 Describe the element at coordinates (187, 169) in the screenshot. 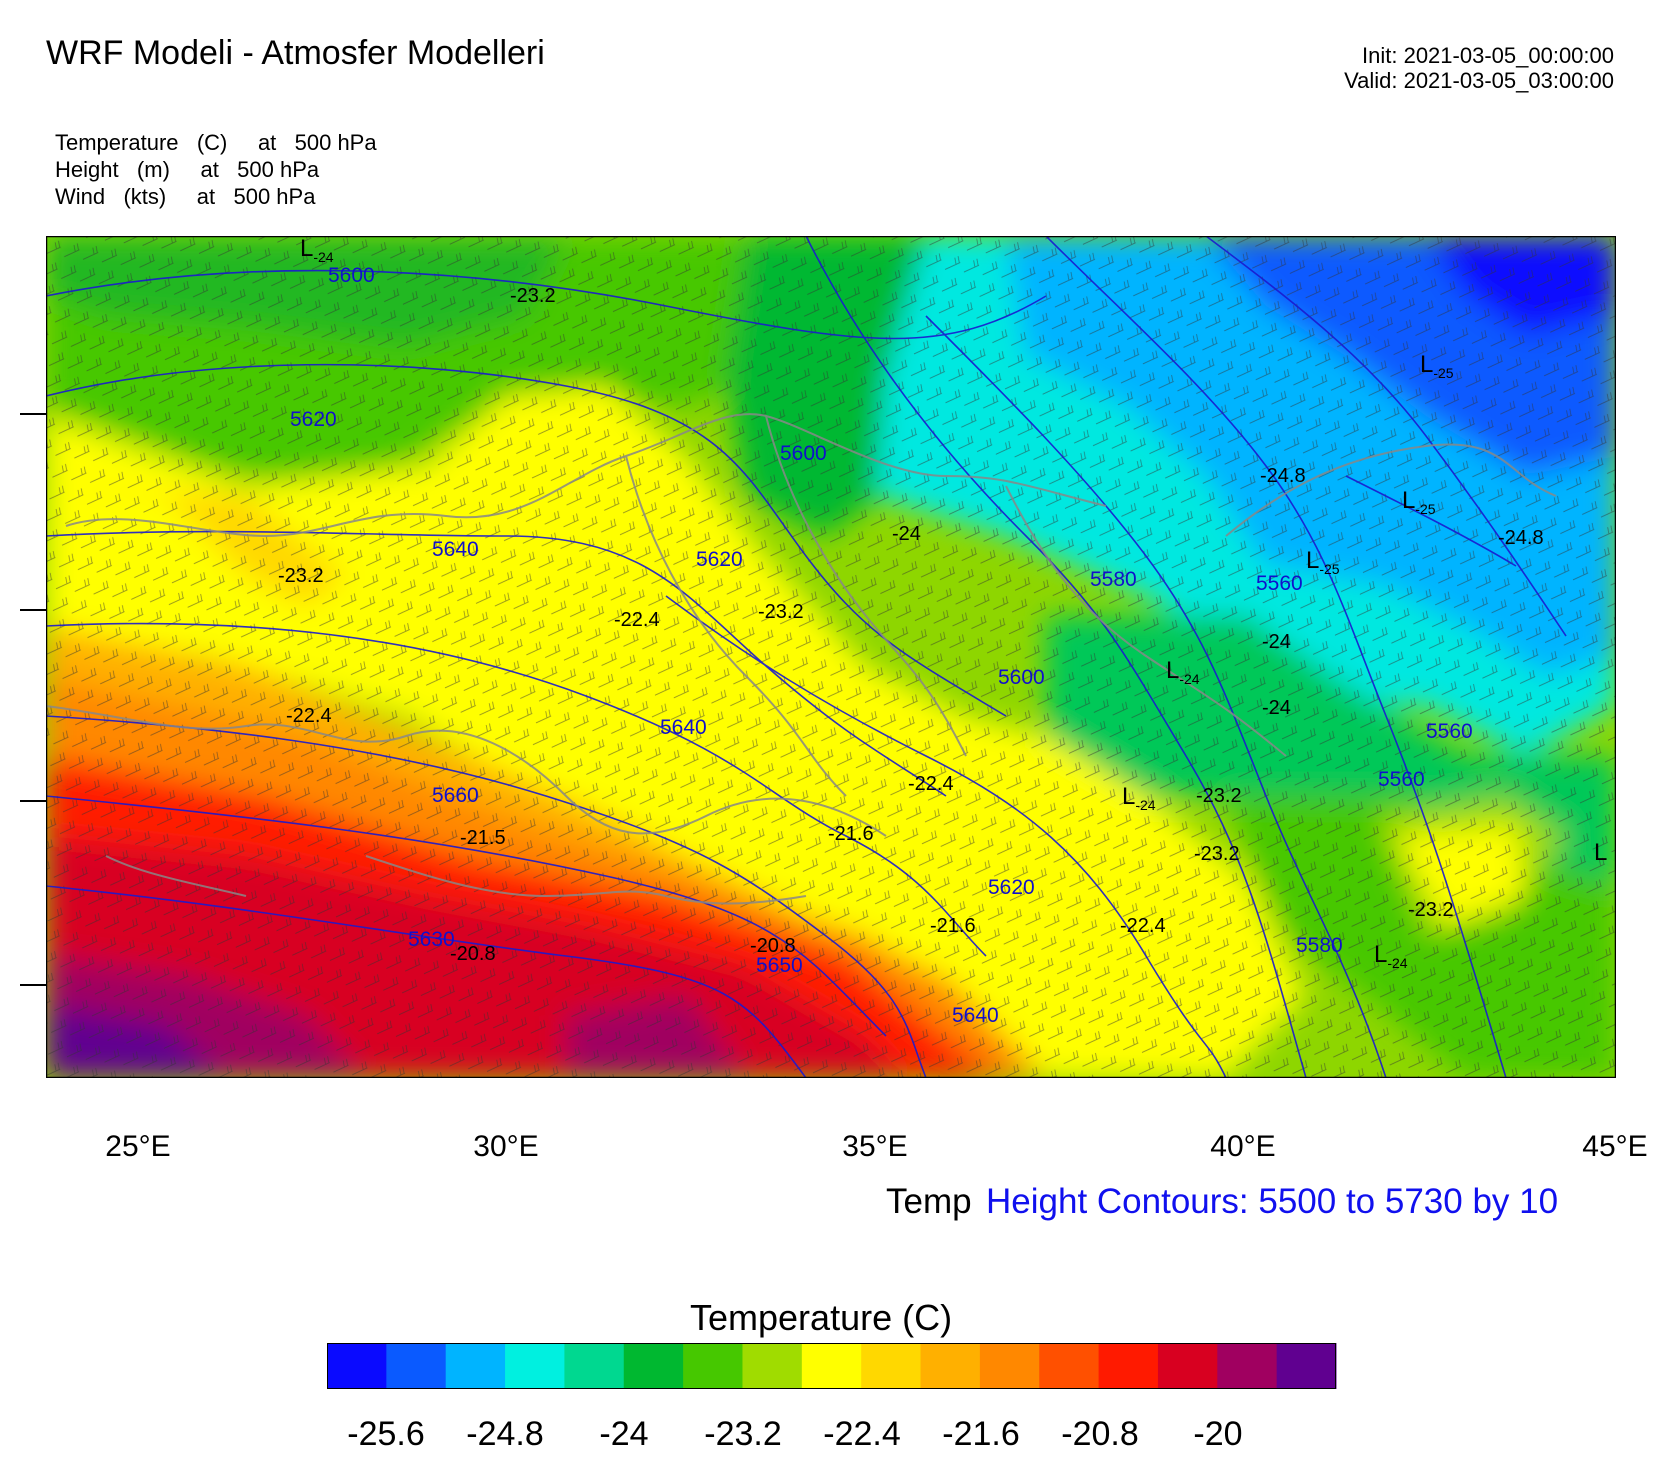

I see `field-height: Height (m) at 500 hPa` at that location.